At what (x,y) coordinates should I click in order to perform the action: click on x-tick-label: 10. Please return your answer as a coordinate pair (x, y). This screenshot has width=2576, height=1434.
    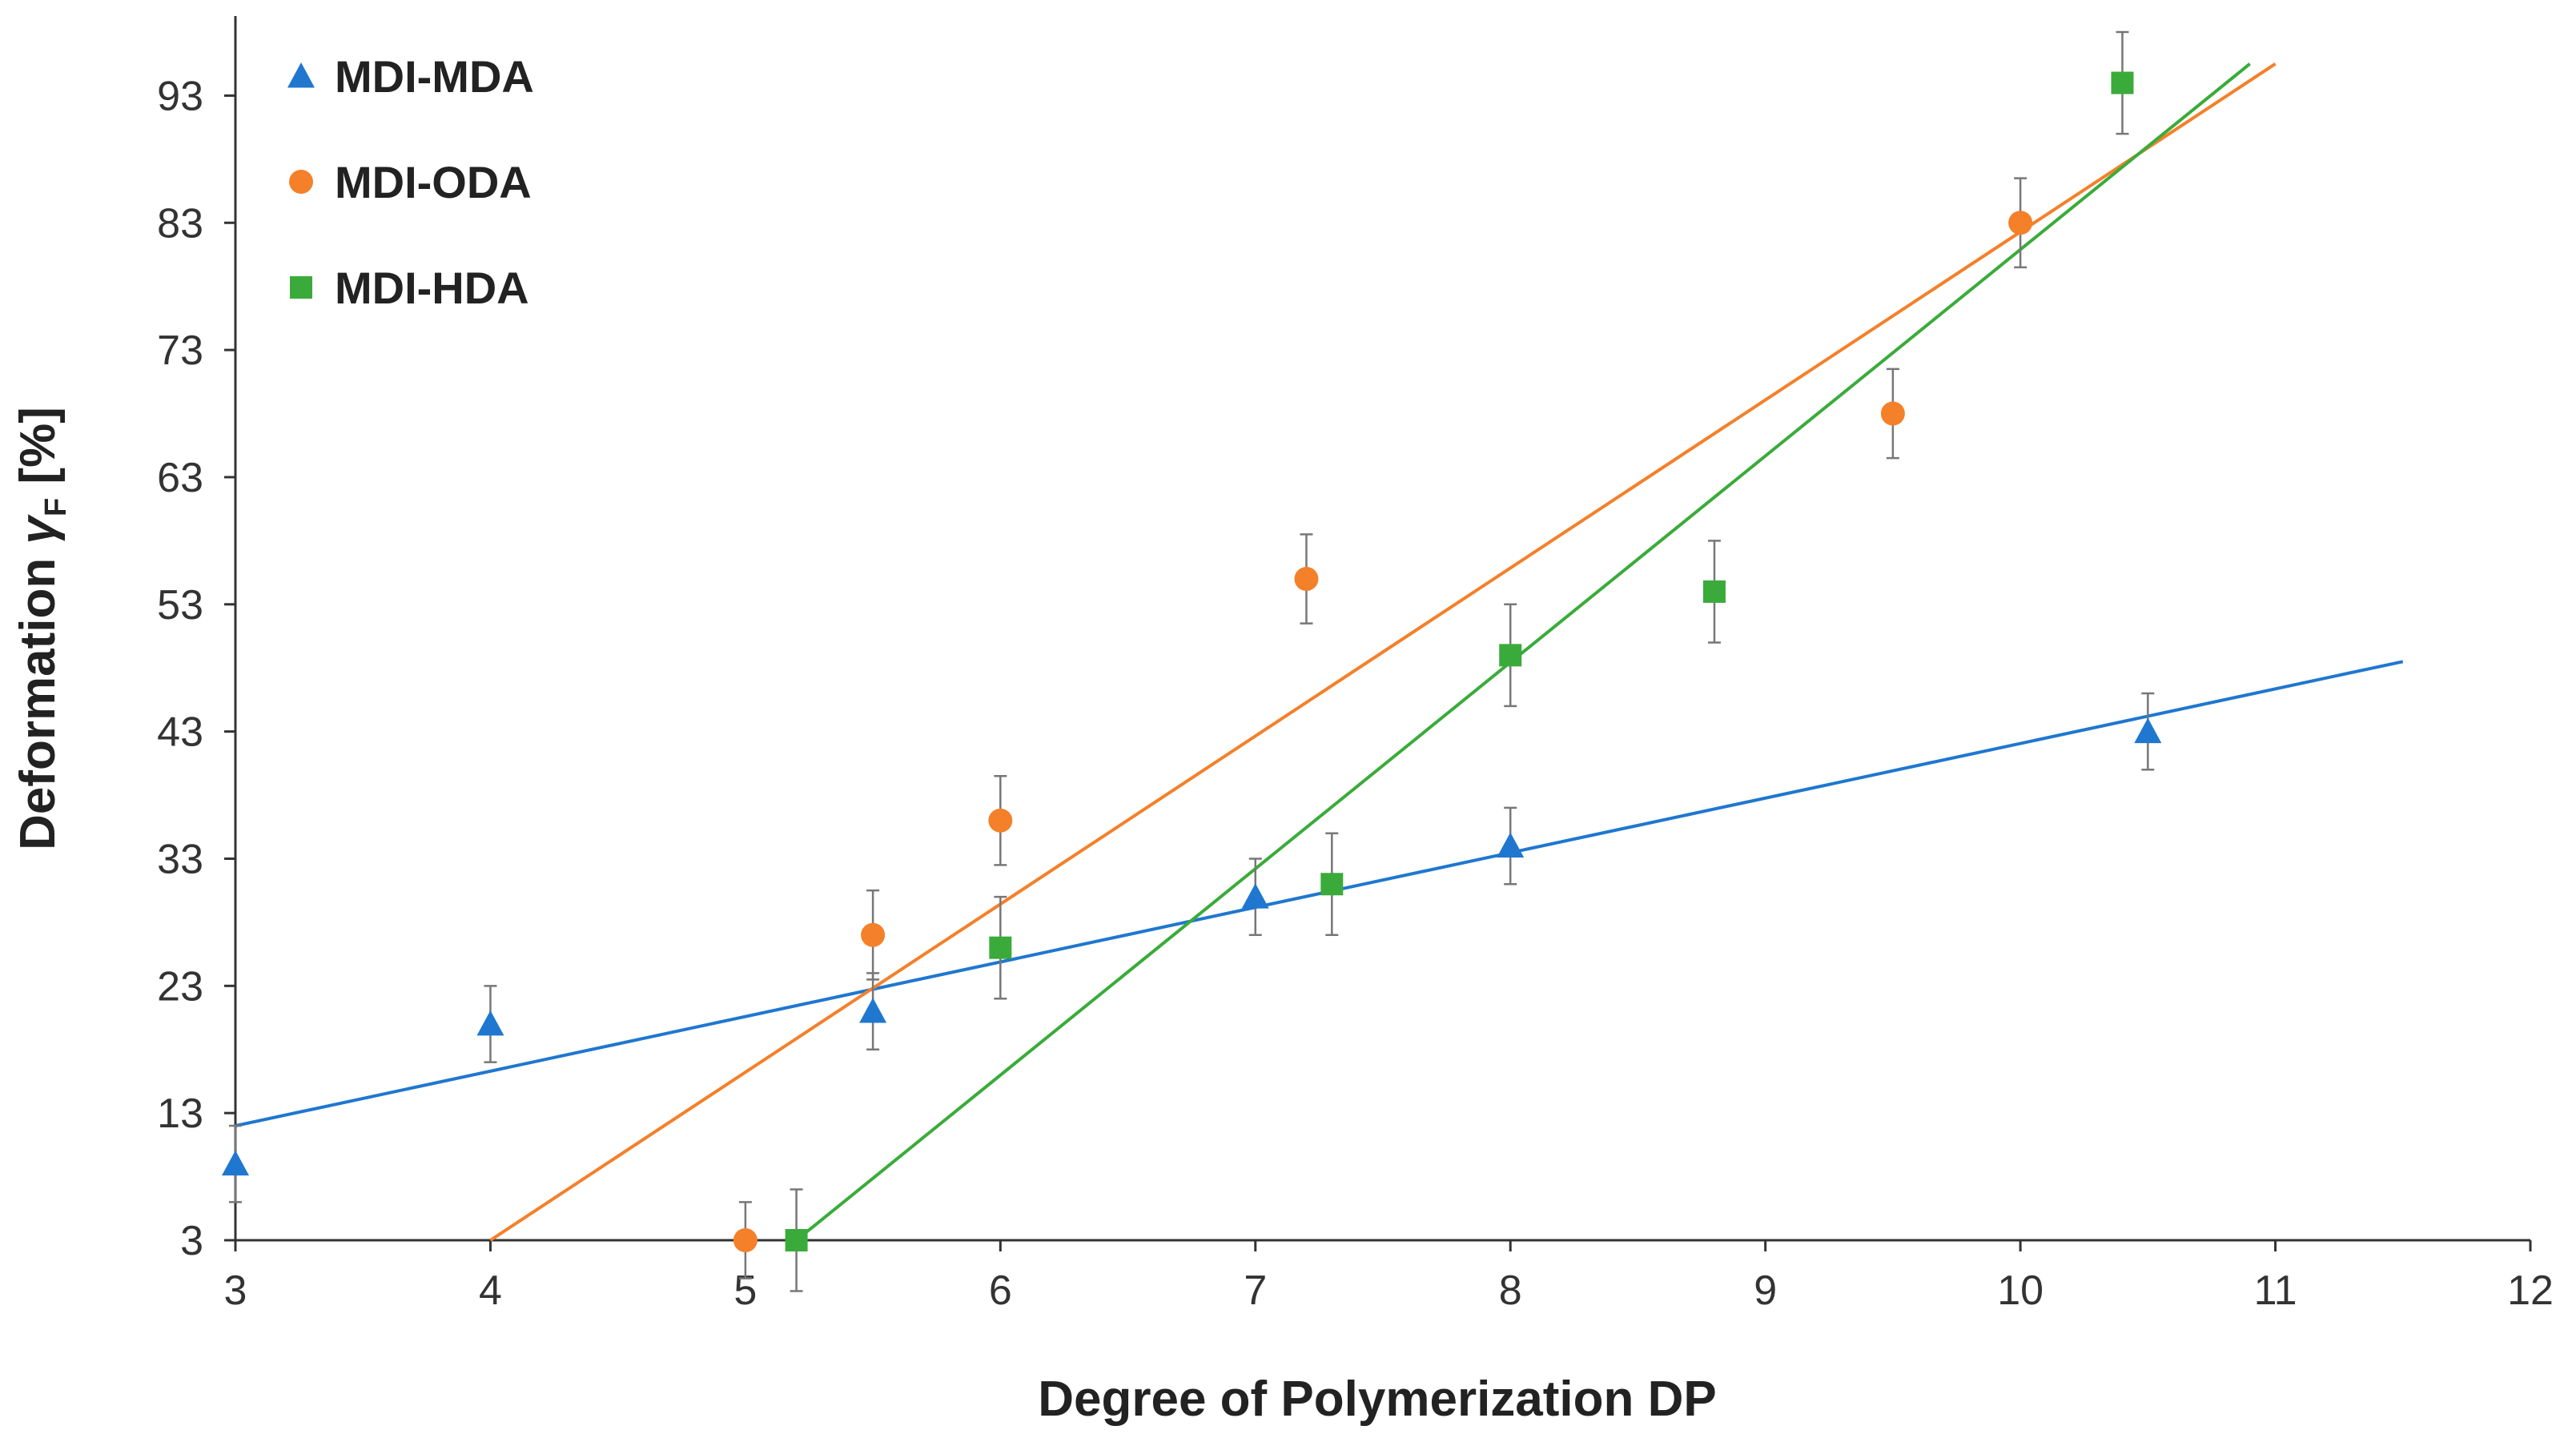
    Looking at the image, I should click on (2020, 1290).